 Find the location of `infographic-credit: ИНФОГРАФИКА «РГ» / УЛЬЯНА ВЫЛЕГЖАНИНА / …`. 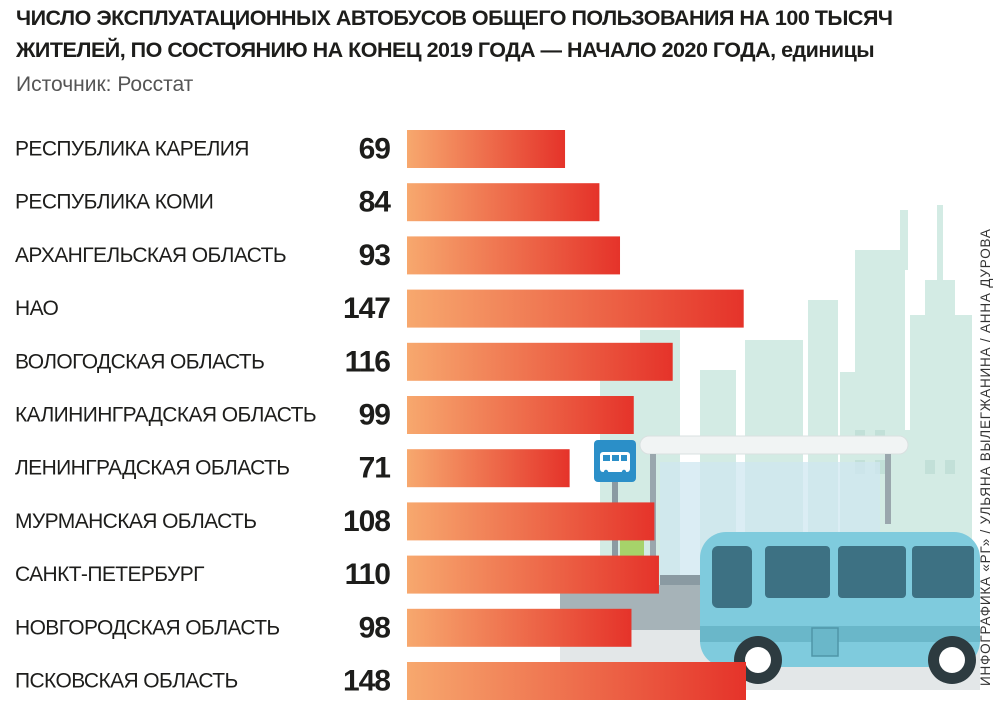

infographic-credit: ИНФОГРАФИКА «РГ» / УЛЬЯНА ВЫЛЕГЖАНИНА / … is located at coordinates (985, 457).